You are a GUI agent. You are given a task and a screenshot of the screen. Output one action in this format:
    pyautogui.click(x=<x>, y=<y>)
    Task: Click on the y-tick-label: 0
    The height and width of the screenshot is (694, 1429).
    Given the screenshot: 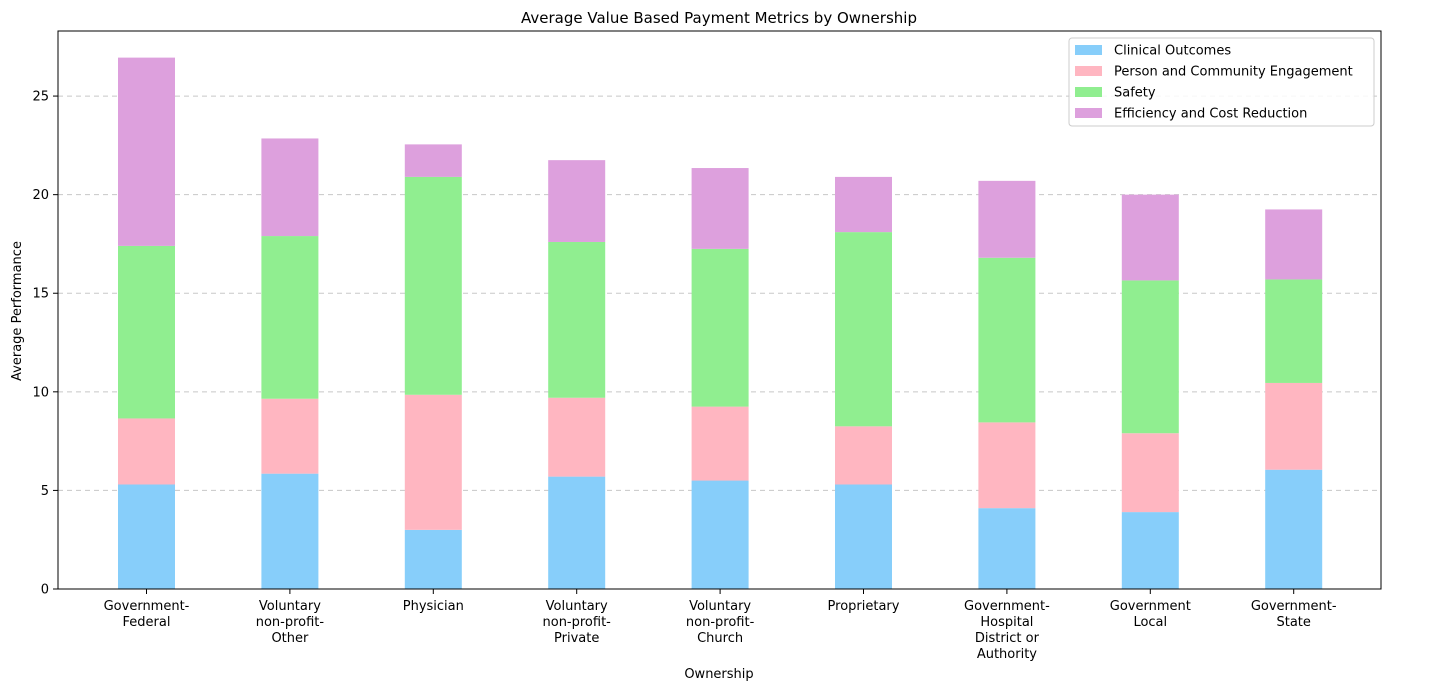 What is the action you would take?
    pyautogui.click(x=45, y=590)
    